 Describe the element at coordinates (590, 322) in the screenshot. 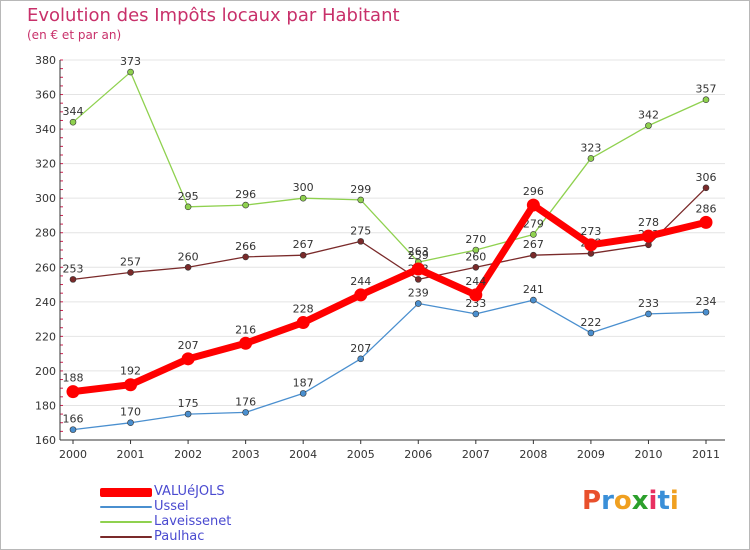

I see `data-label: 222` at that location.